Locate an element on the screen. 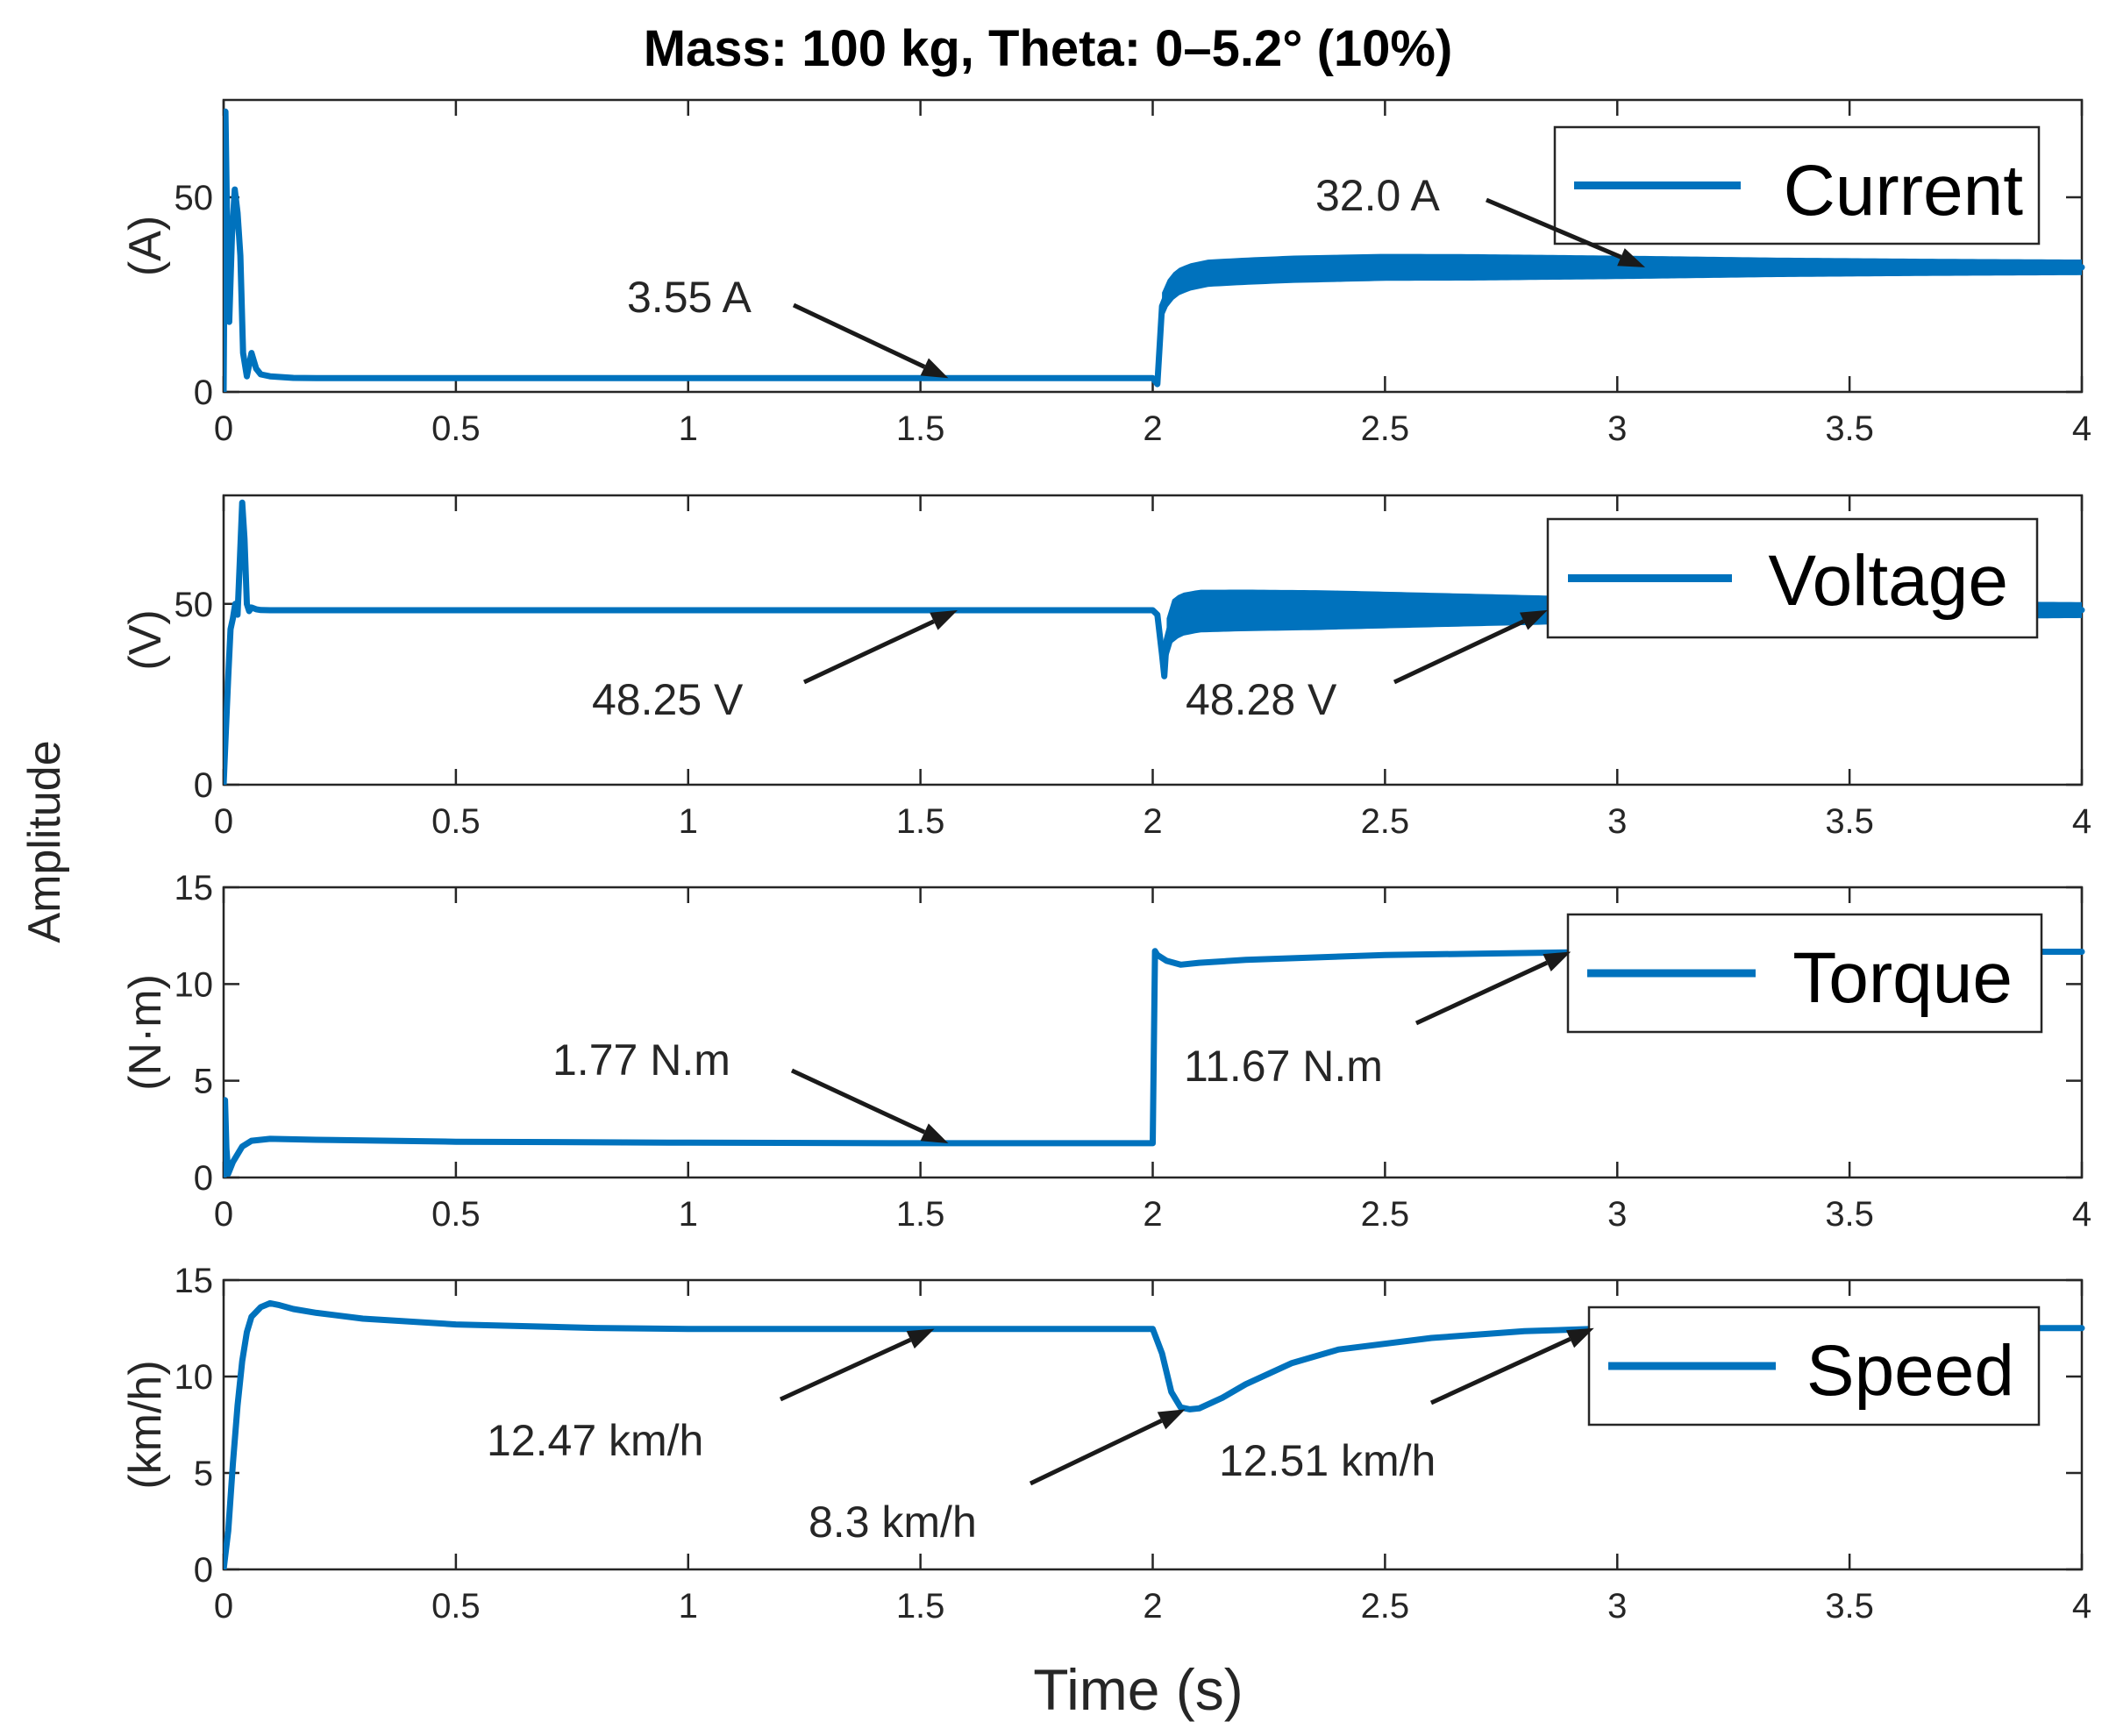 The image size is (2102, 1736). legend-speed: Speed is located at coordinates (1814, 1366).